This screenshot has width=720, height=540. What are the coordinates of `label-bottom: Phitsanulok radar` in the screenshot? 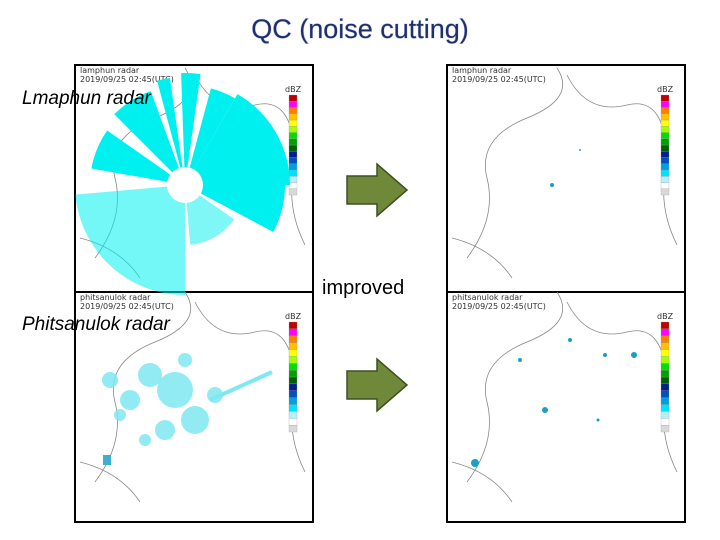 It's located at (96, 324).